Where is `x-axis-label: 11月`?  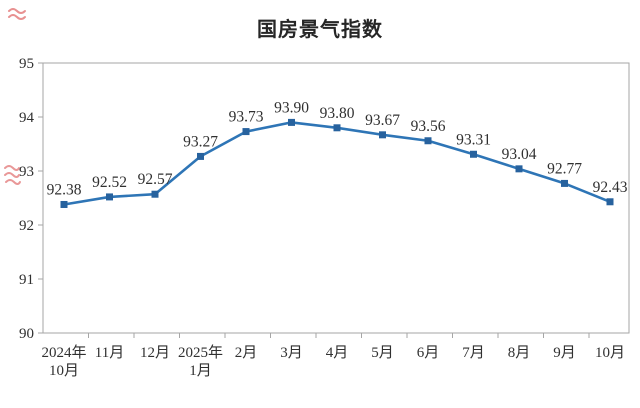 x-axis-label: 11月 is located at coordinates (109, 353).